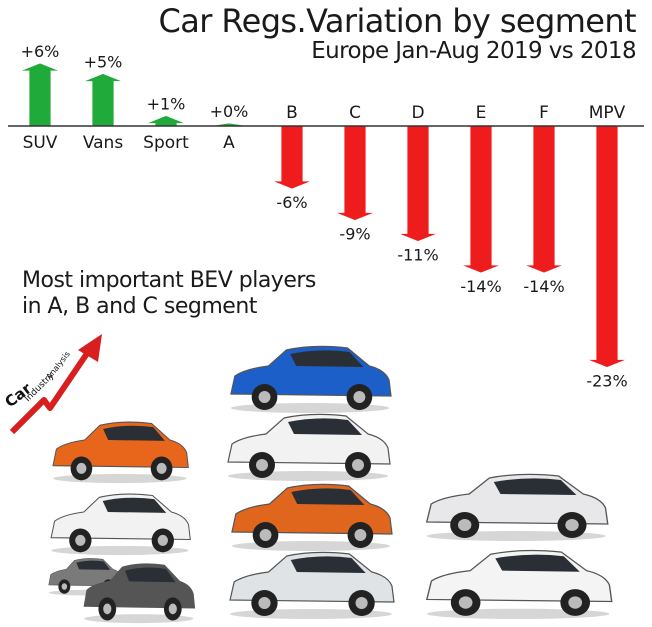 Image resolution: width=652 pixels, height=627 pixels. What do you see at coordinates (166, 121) in the screenshot?
I see `bar-sport` at bounding box center [166, 121].